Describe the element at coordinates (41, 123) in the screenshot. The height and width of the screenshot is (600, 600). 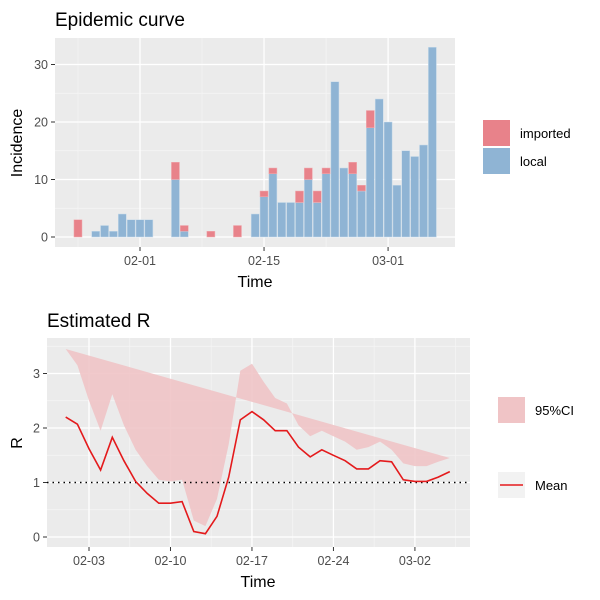
I see `y-tick-label: 20` at that location.